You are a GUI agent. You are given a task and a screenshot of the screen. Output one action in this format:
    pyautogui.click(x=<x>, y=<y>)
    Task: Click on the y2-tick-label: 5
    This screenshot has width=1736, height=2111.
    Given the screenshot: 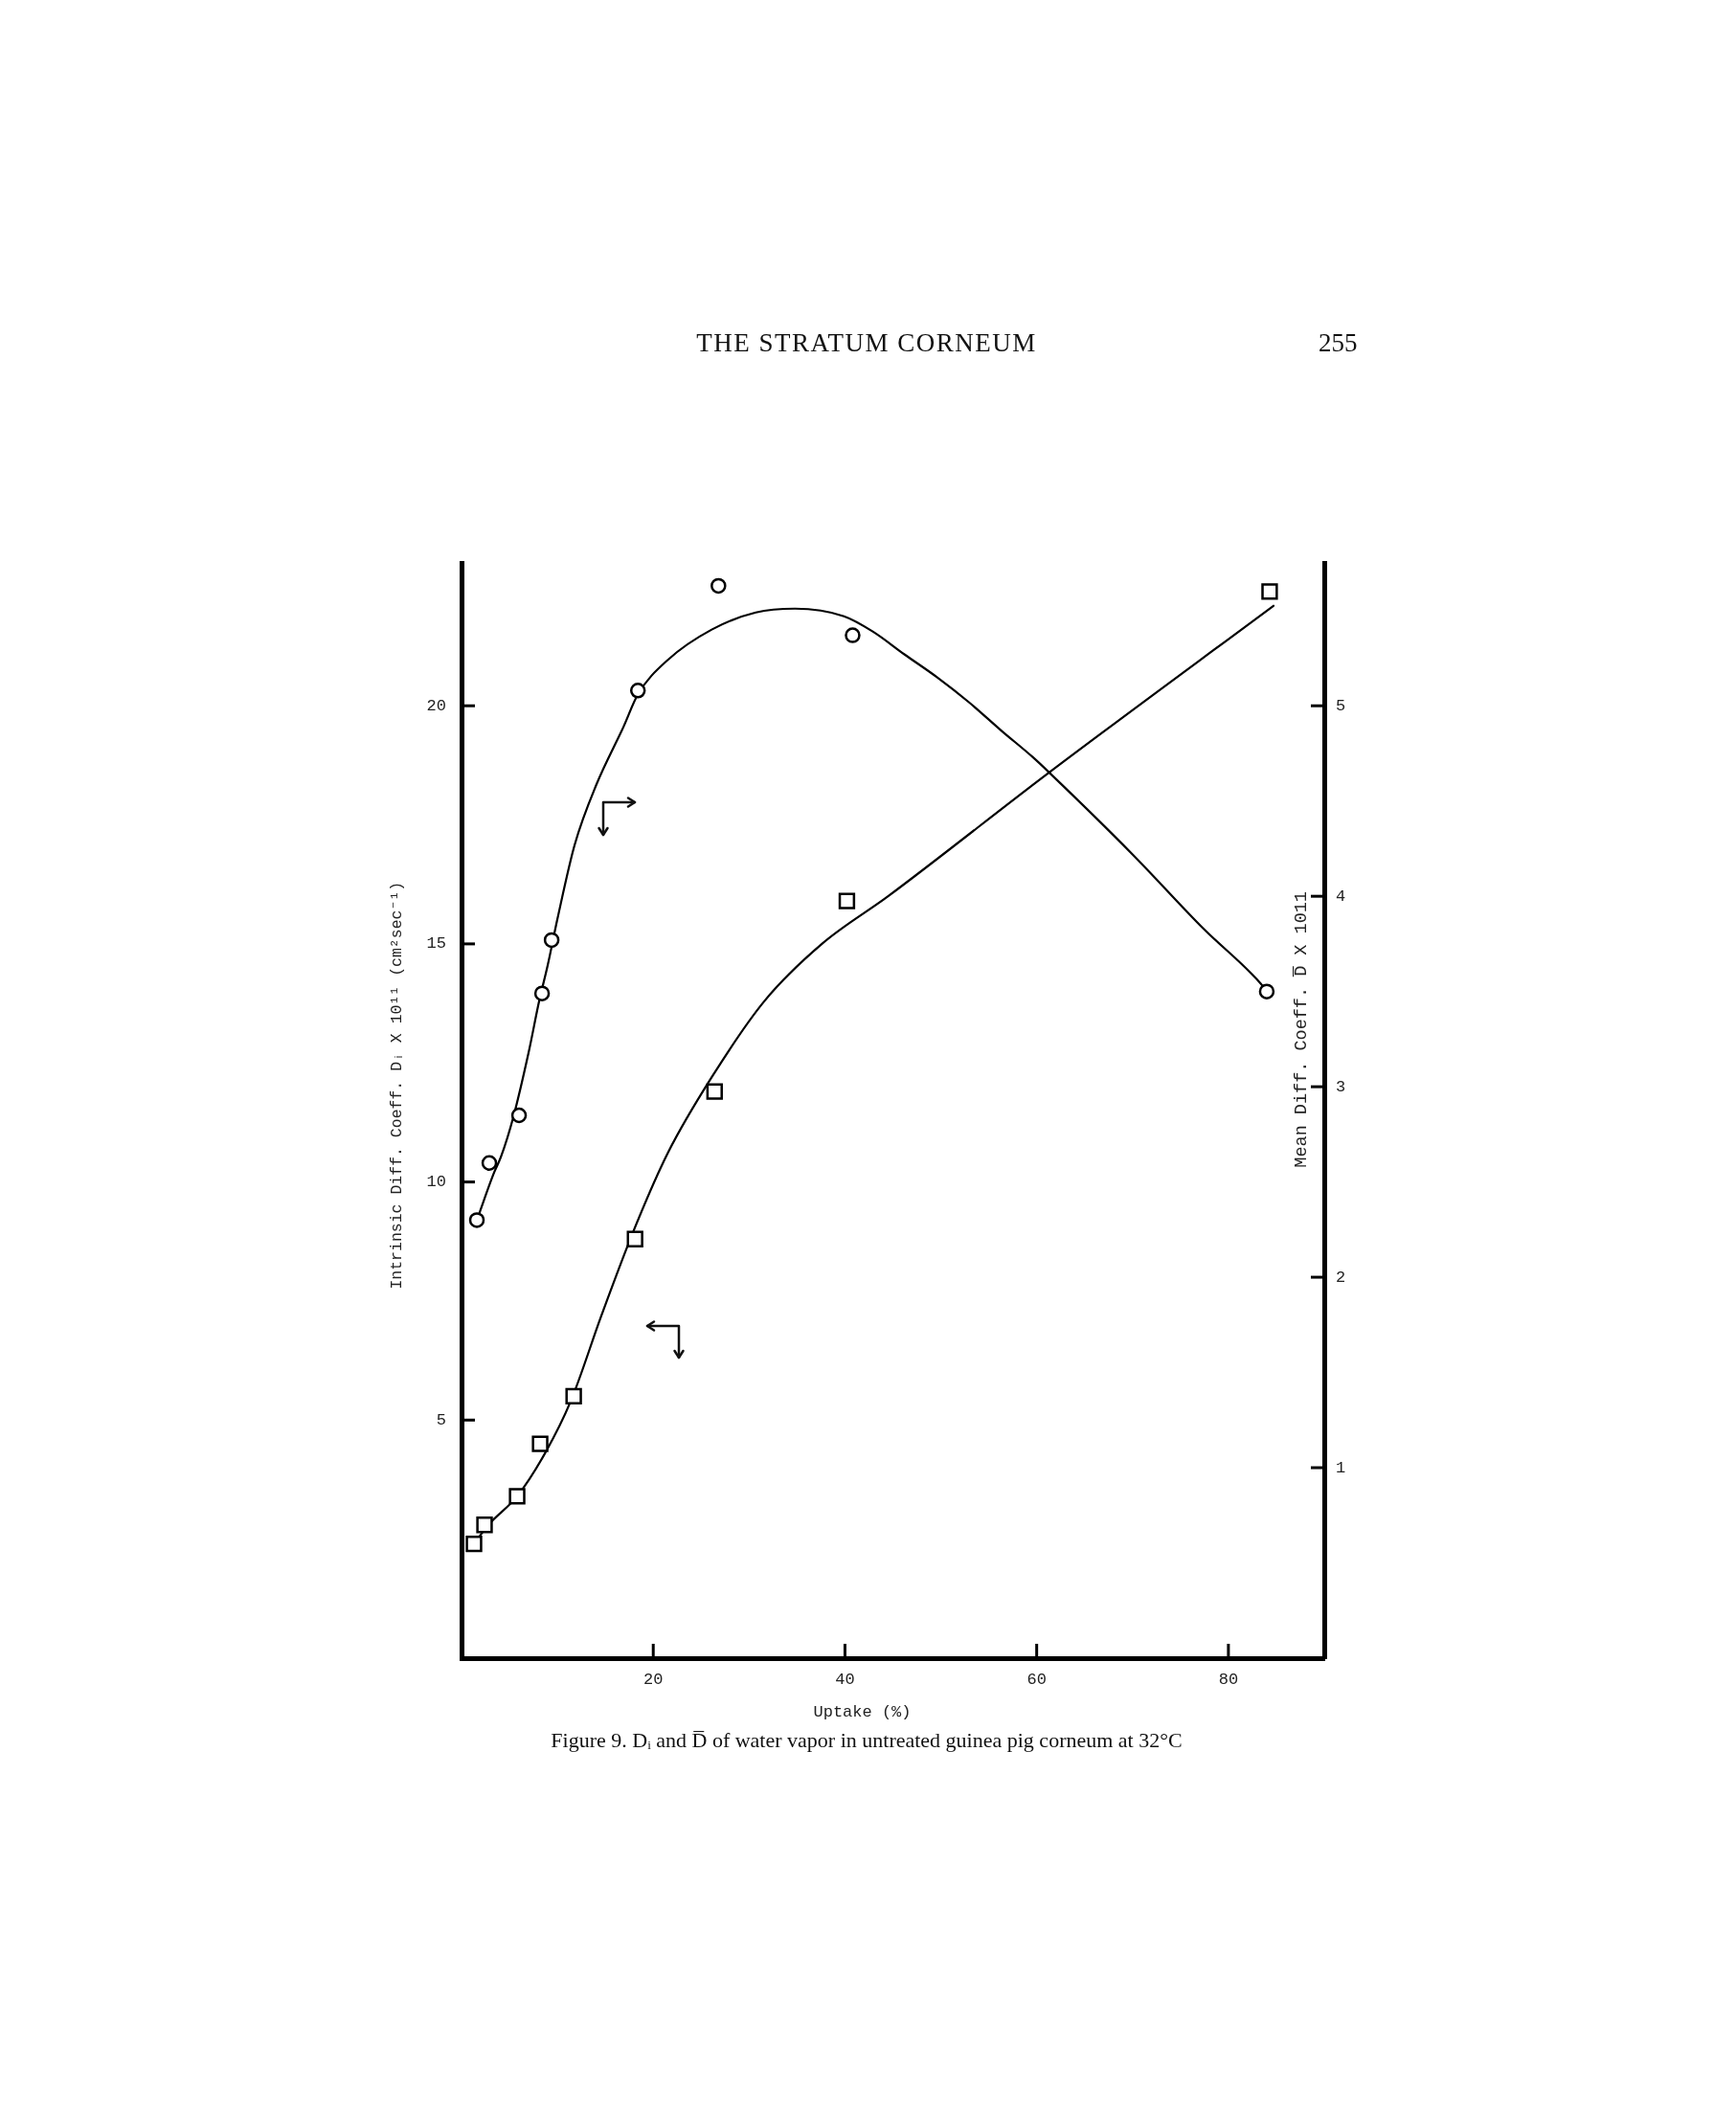 What is the action you would take?
    pyautogui.click(x=1341, y=705)
    